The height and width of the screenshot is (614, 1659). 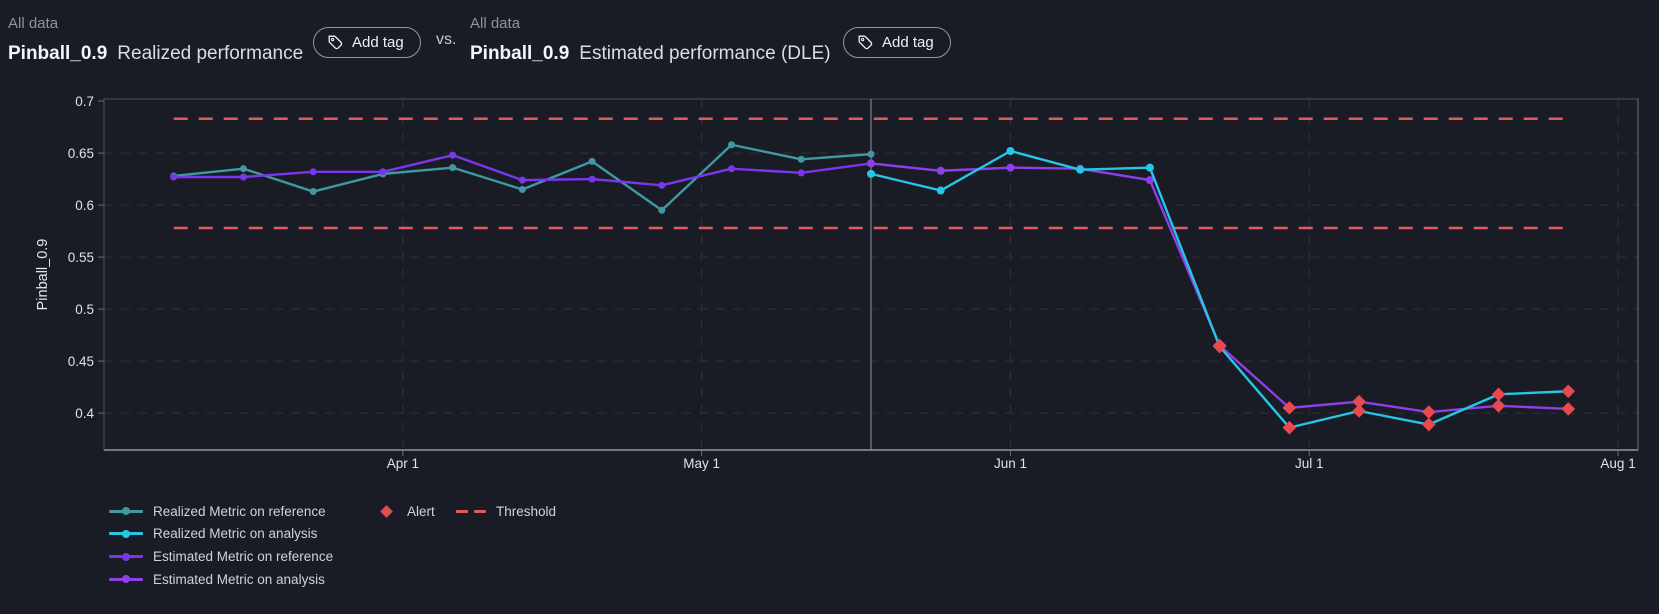 I want to click on legend-item-threshold: Threshold, so click(x=506, y=511).